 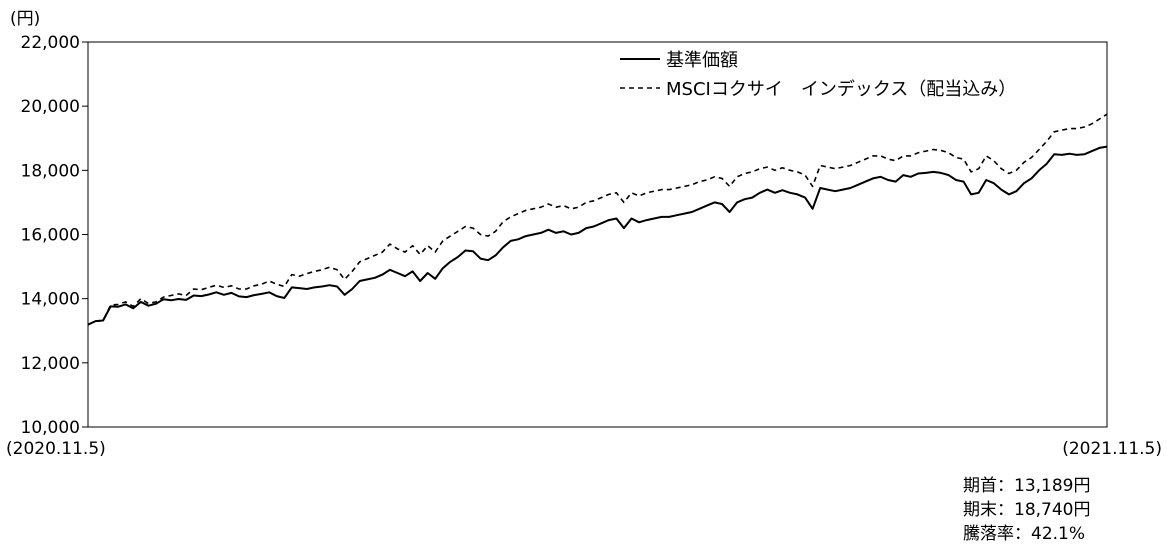 I want to click on end-value-text: 期末：18,740円, so click(x=1027, y=510).